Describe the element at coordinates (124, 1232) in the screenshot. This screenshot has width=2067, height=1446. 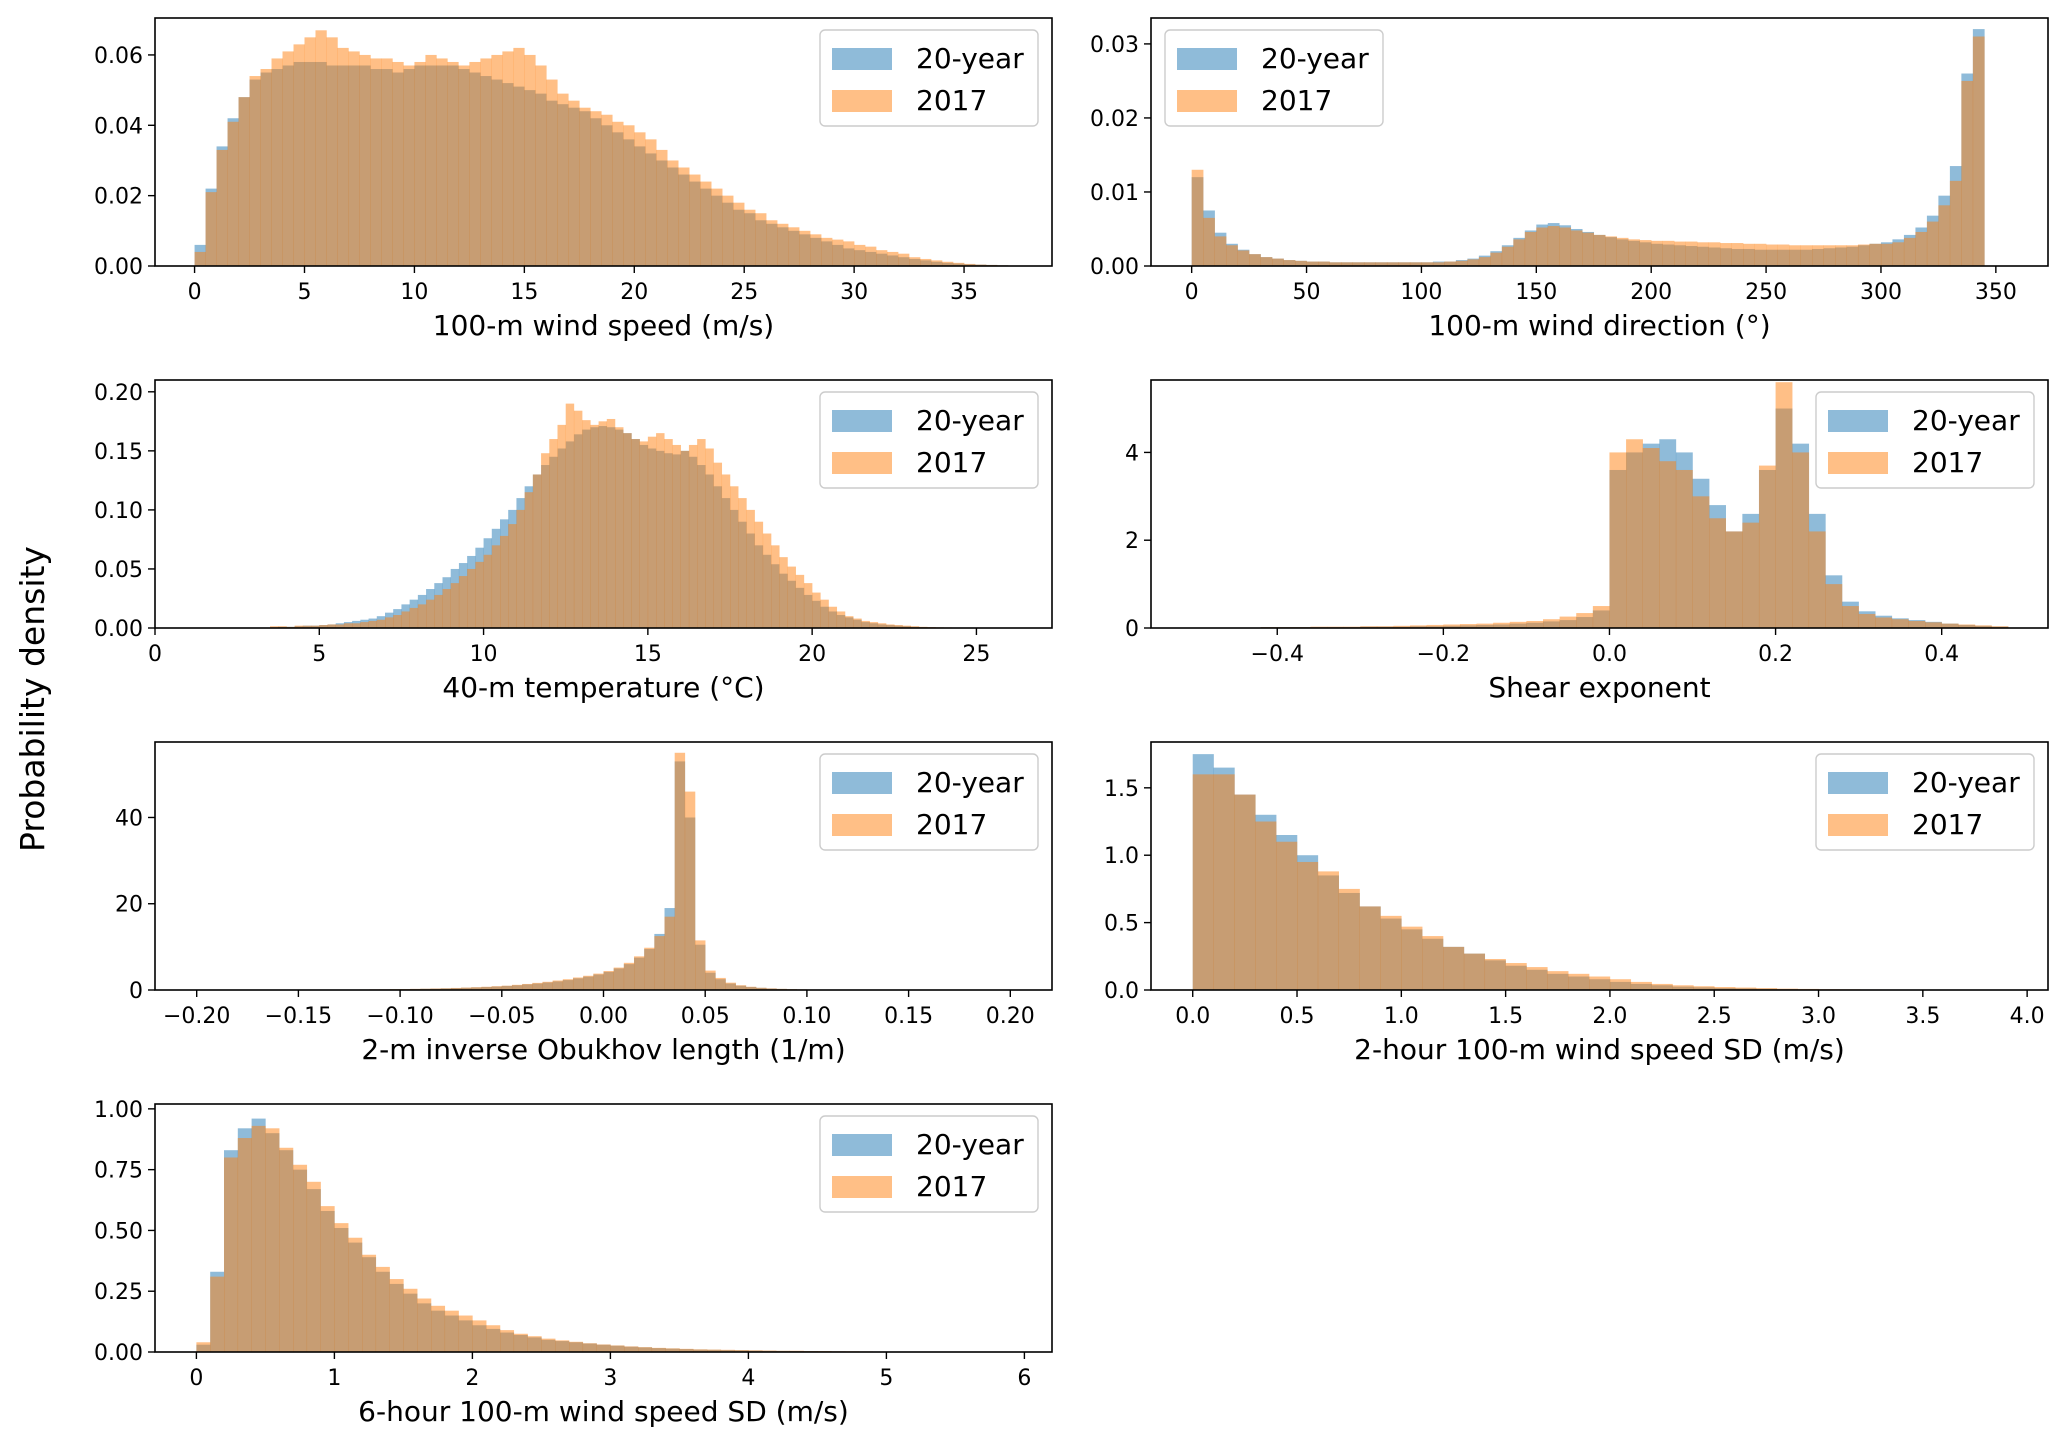
I see `y-ticks: 0.00 0.25 0.50 0.75 1.00` at that location.